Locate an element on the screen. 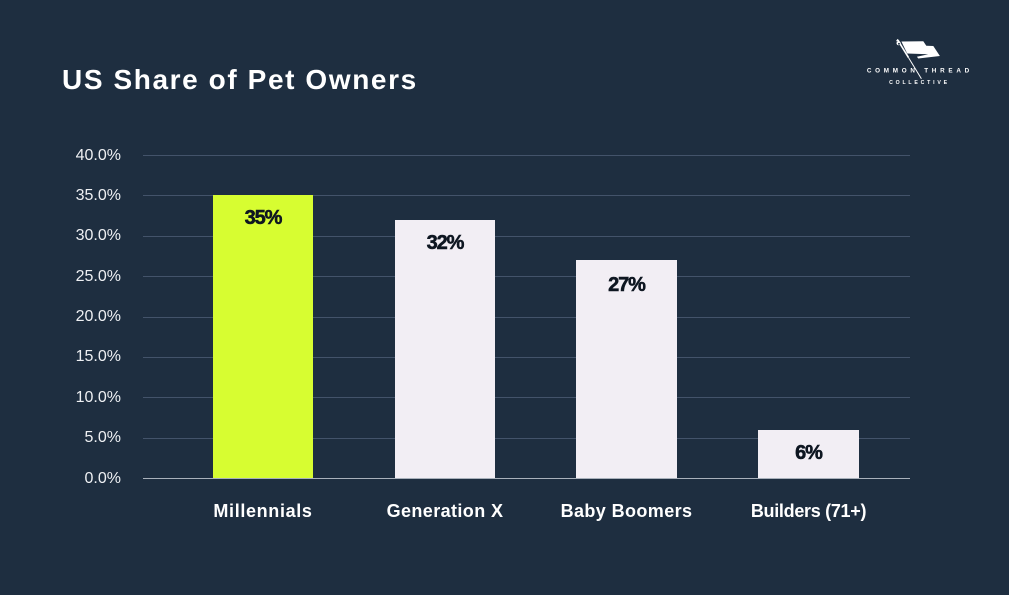  svg-text: COLLECTIVE is located at coordinates (919, 83).